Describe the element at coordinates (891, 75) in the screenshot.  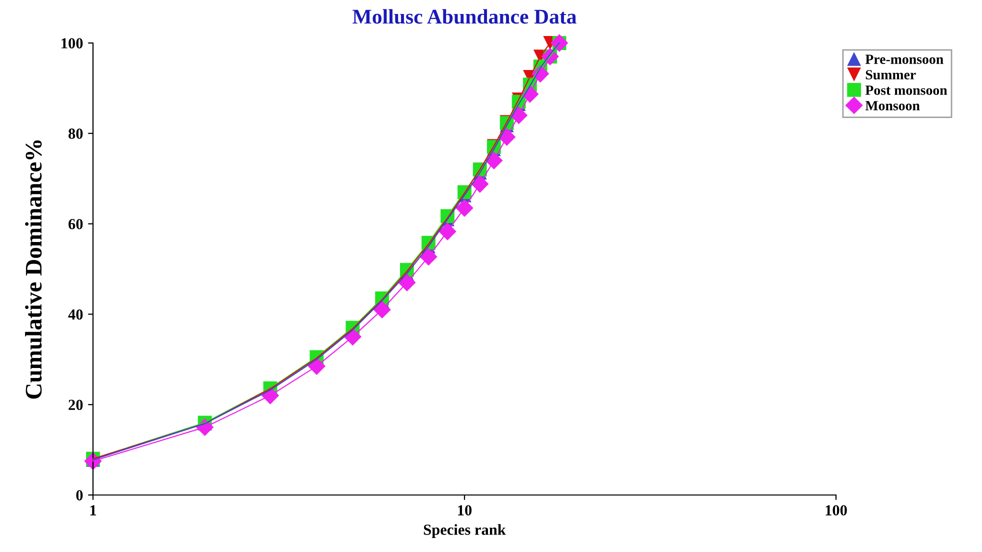
I see `legend-label: Summer` at that location.